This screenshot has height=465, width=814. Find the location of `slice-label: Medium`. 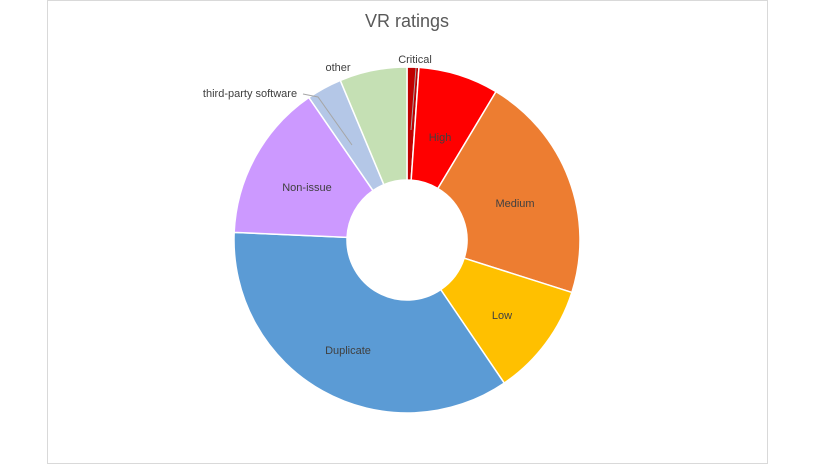

slice-label: Medium is located at coordinates (514, 204).